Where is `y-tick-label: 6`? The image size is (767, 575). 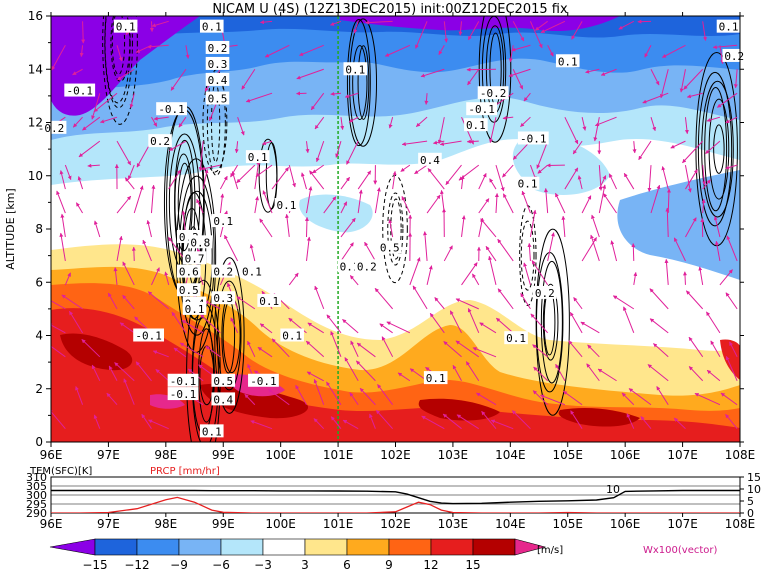 y-tick-label: 6 is located at coordinates (39, 282).